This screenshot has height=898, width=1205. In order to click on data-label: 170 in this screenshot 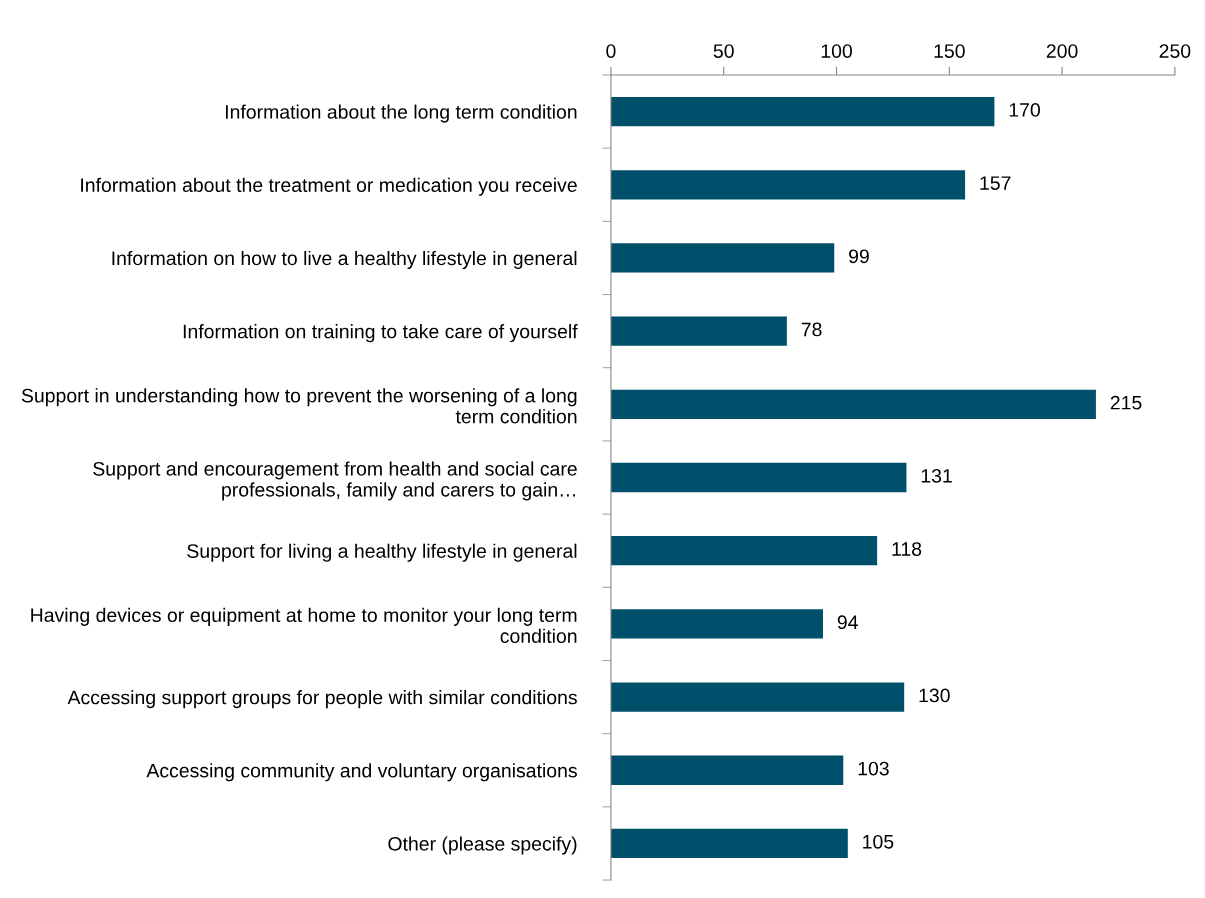, I will do `click(1024, 110)`.